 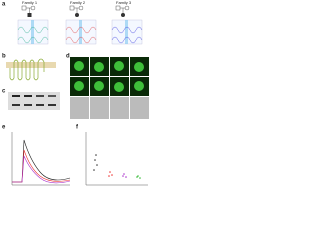 I want to click on panel-label: d, so click(x=68, y=57).